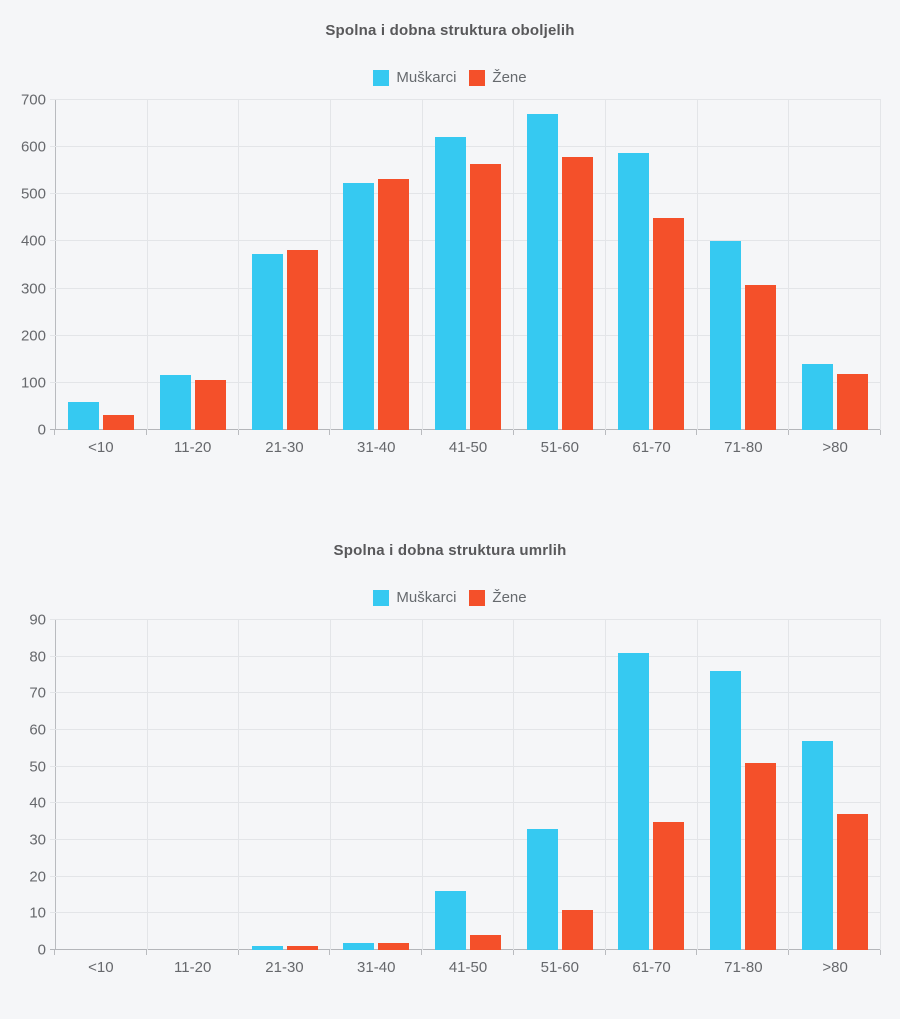 The height and width of the screenshot is (1019, 900). I want to click on legend-oboljelih: Muškarci Žene, so click(450, 77).